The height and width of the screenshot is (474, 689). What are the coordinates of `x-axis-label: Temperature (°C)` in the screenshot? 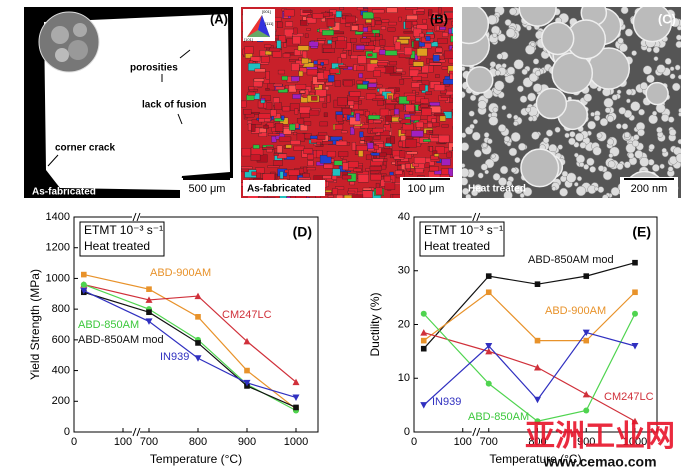 It's located at (196, 459).